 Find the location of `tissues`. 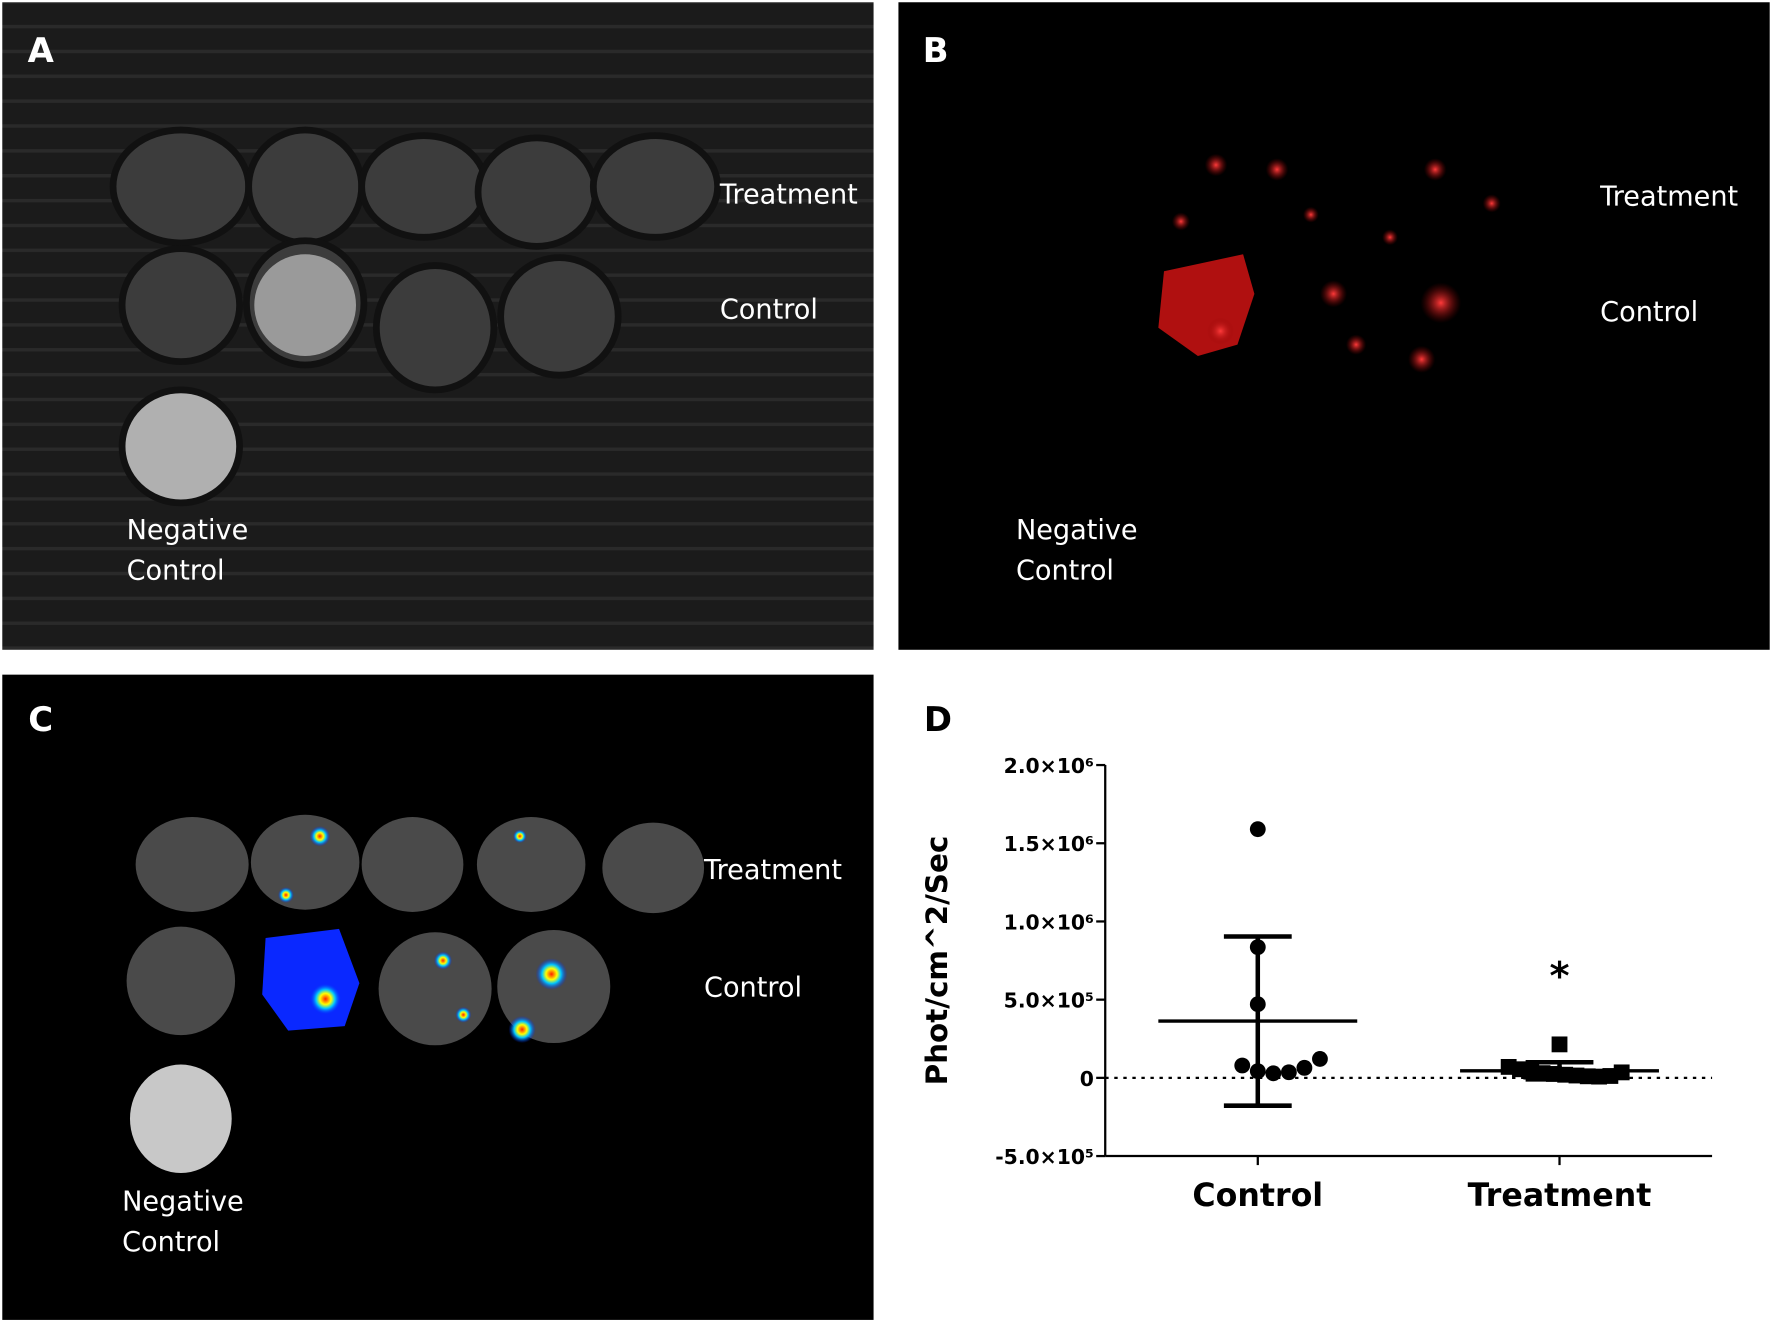

tissues is located at coordinates (415, 930).